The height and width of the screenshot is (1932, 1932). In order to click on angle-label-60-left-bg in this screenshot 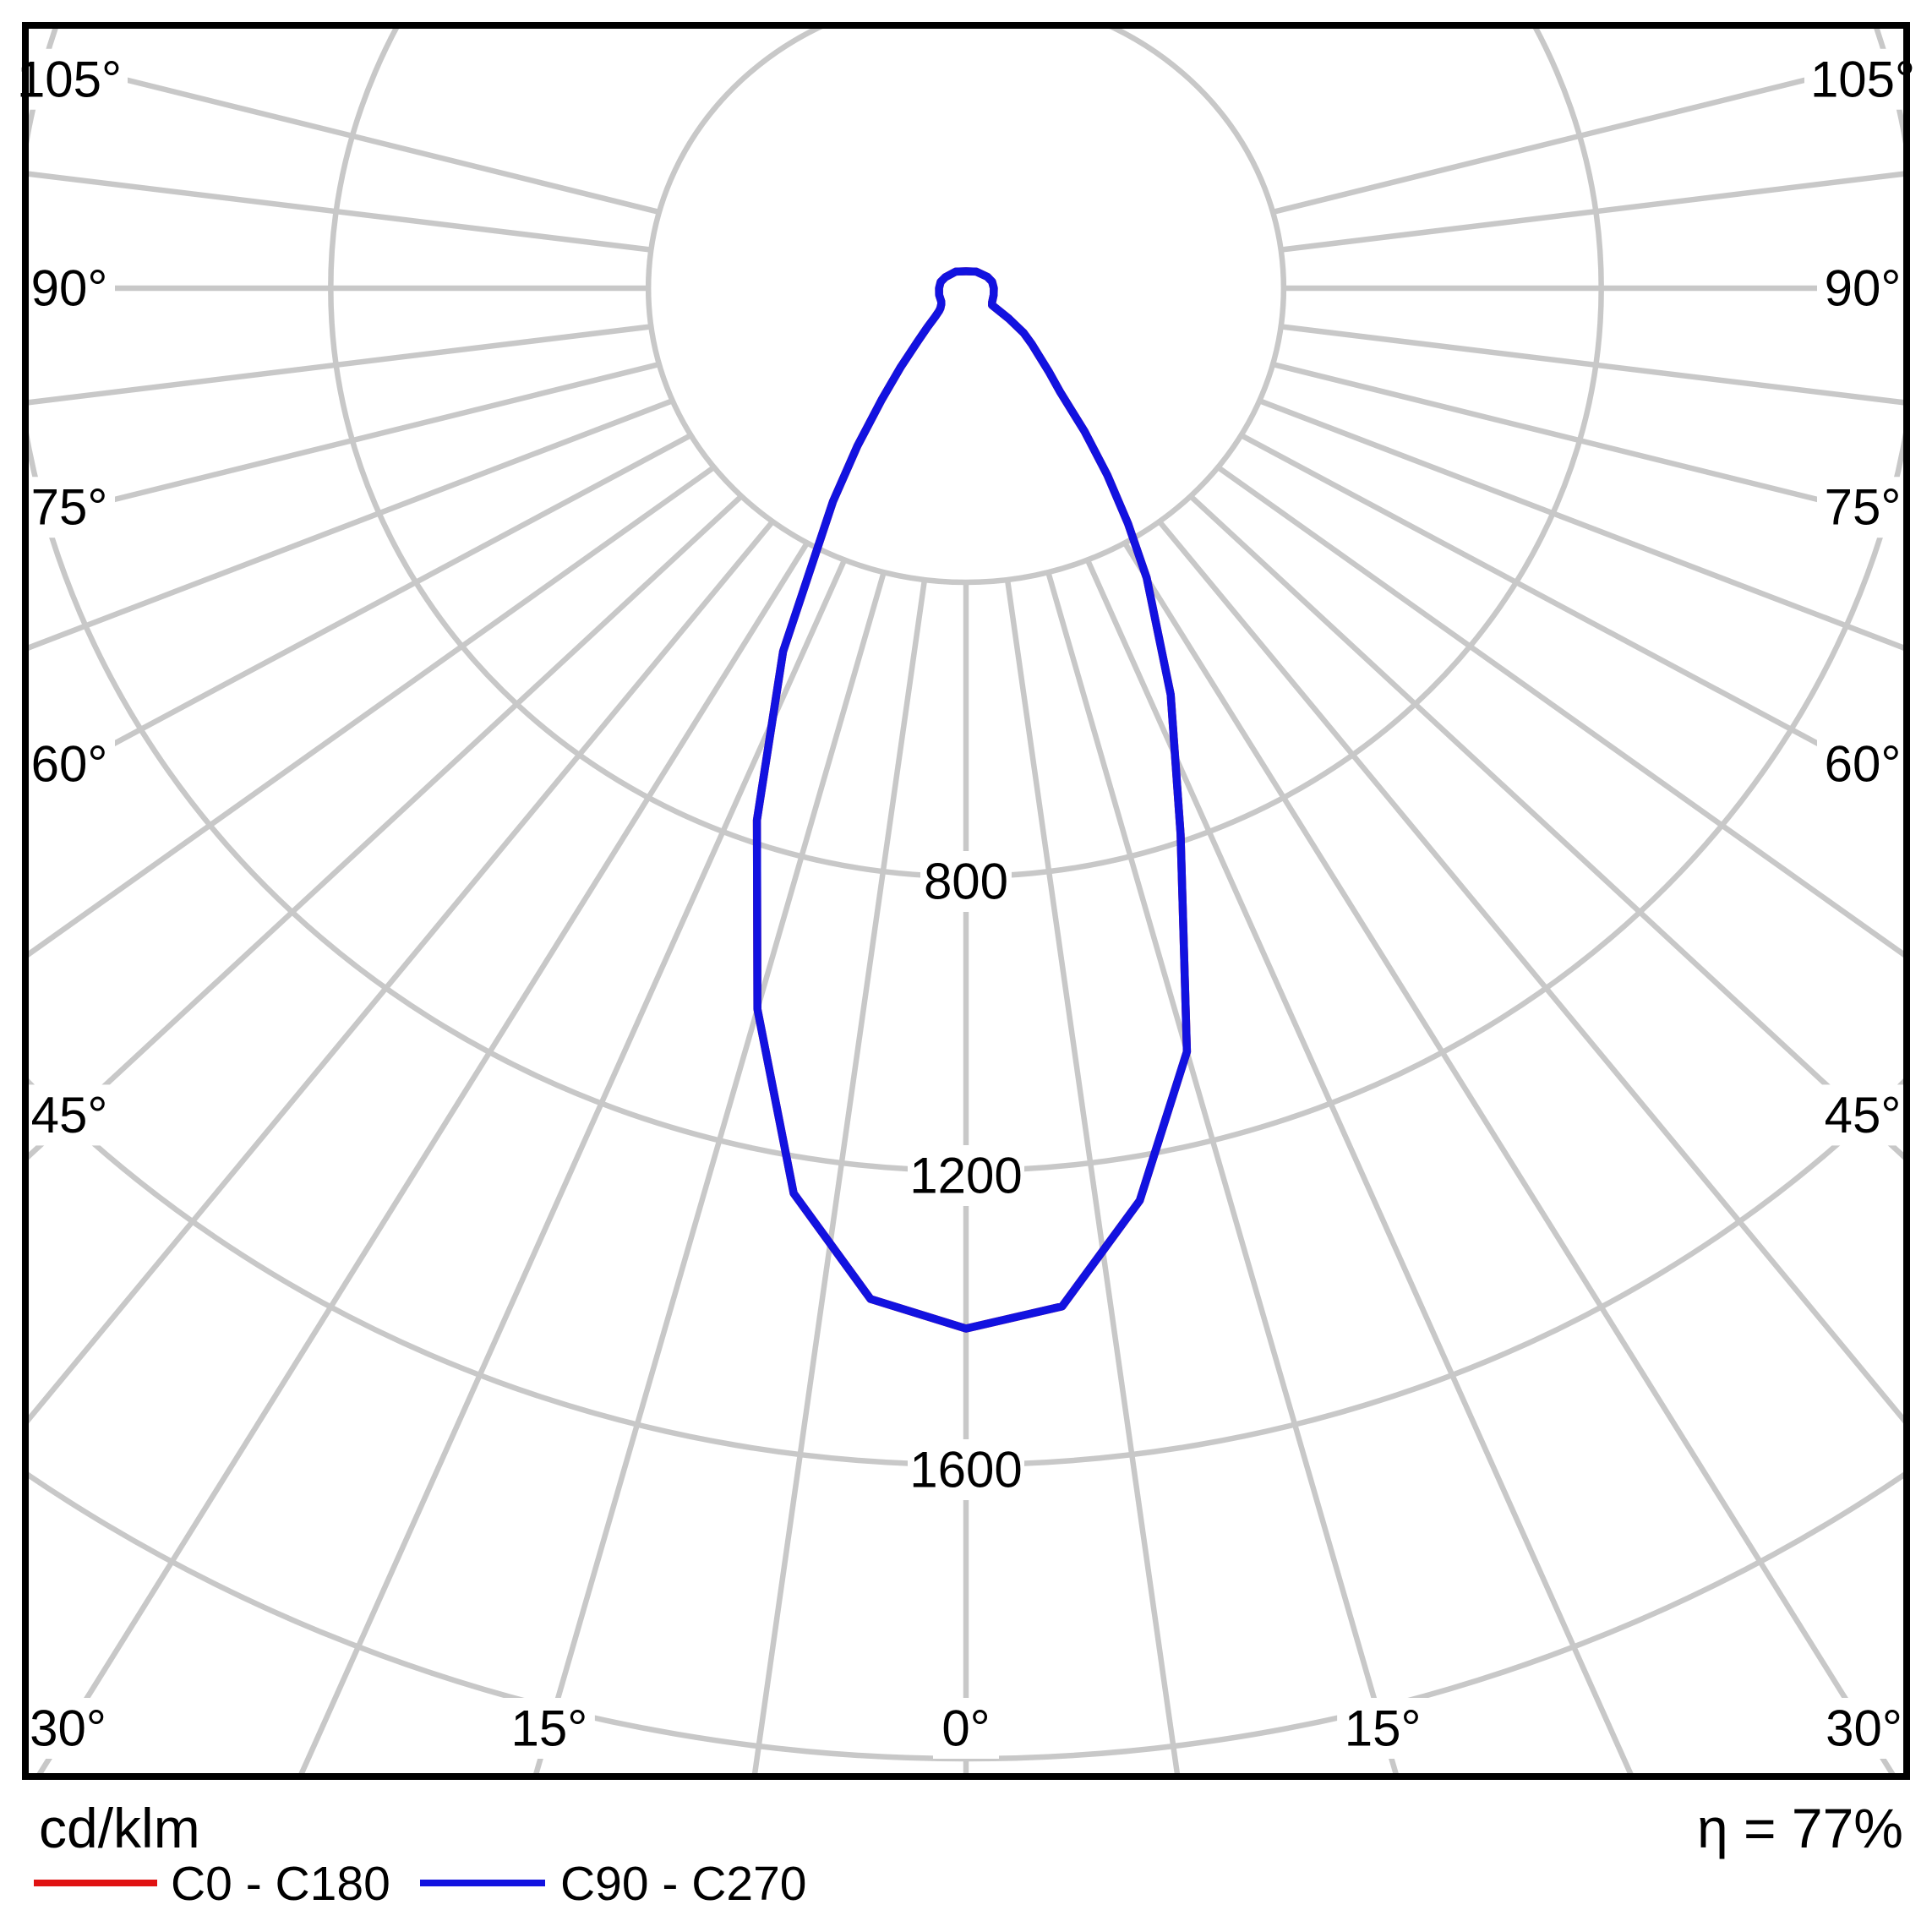, I will do `click(69, 764)`.